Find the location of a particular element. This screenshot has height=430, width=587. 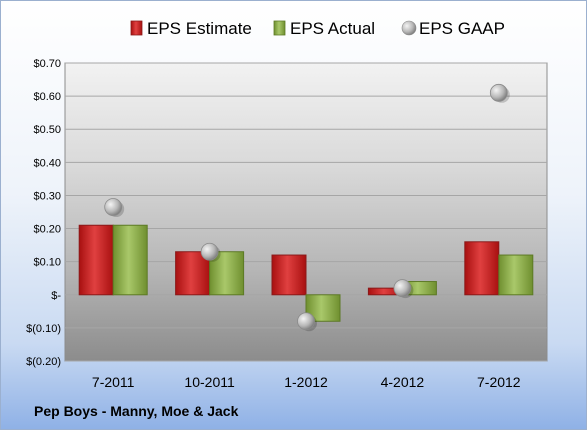

y-tick-label: $(0.20) is located at coordinates (43, 362).